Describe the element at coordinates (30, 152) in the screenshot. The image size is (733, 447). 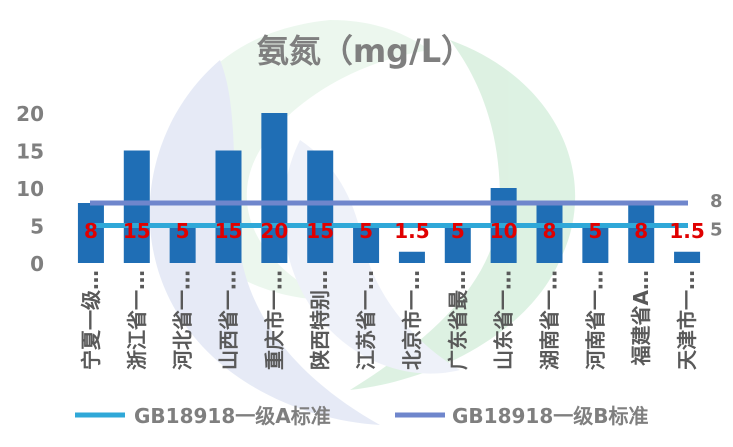
I see `y-tick-label: 15` at that location.